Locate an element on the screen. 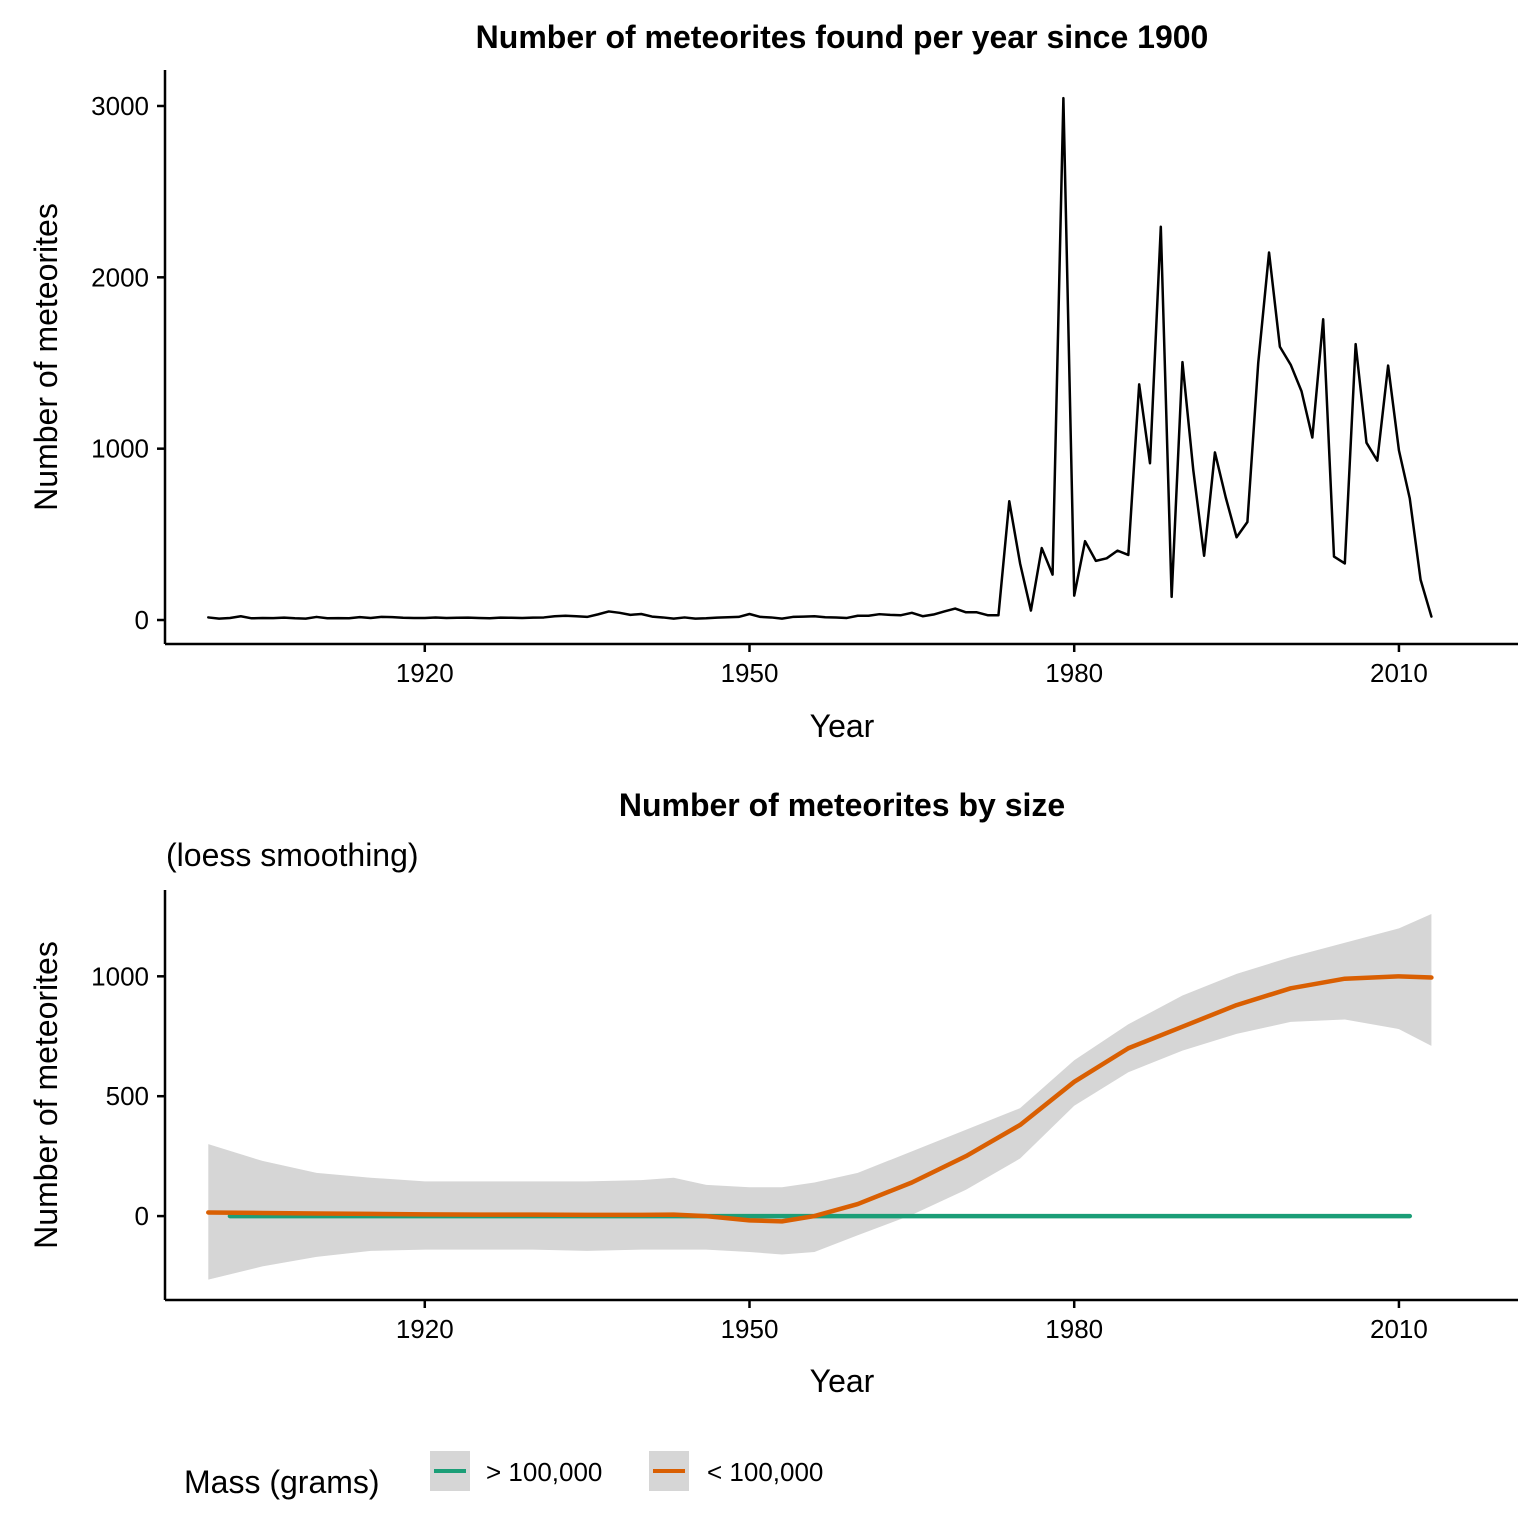  legend-entry-large: > 100,000 is located at coordinates (516, 1471).